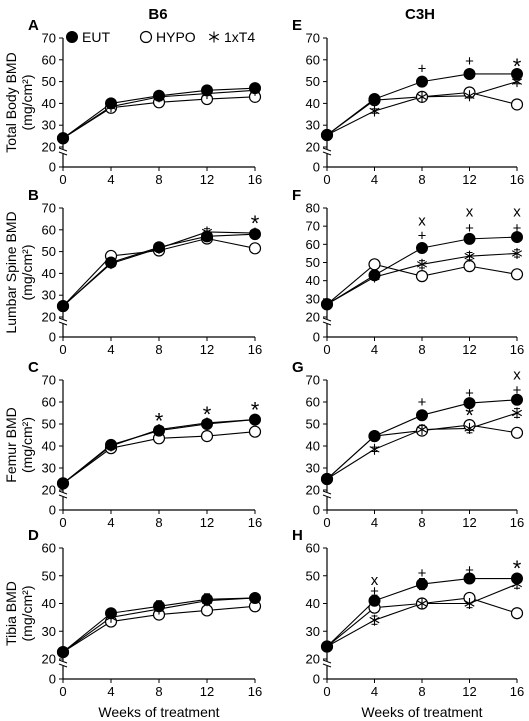  I want to click on x-axis-label: Weeks of treatment, so click(421, 712).